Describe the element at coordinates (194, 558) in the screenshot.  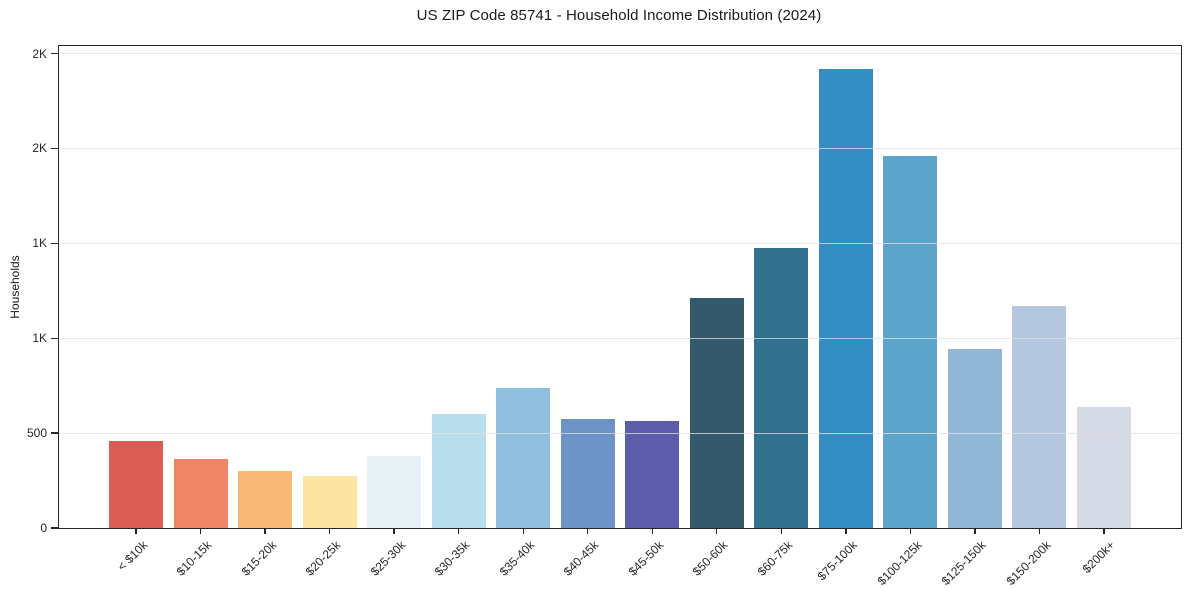
I see `x-tick-label-$10-15k: $10-15k` at that location.